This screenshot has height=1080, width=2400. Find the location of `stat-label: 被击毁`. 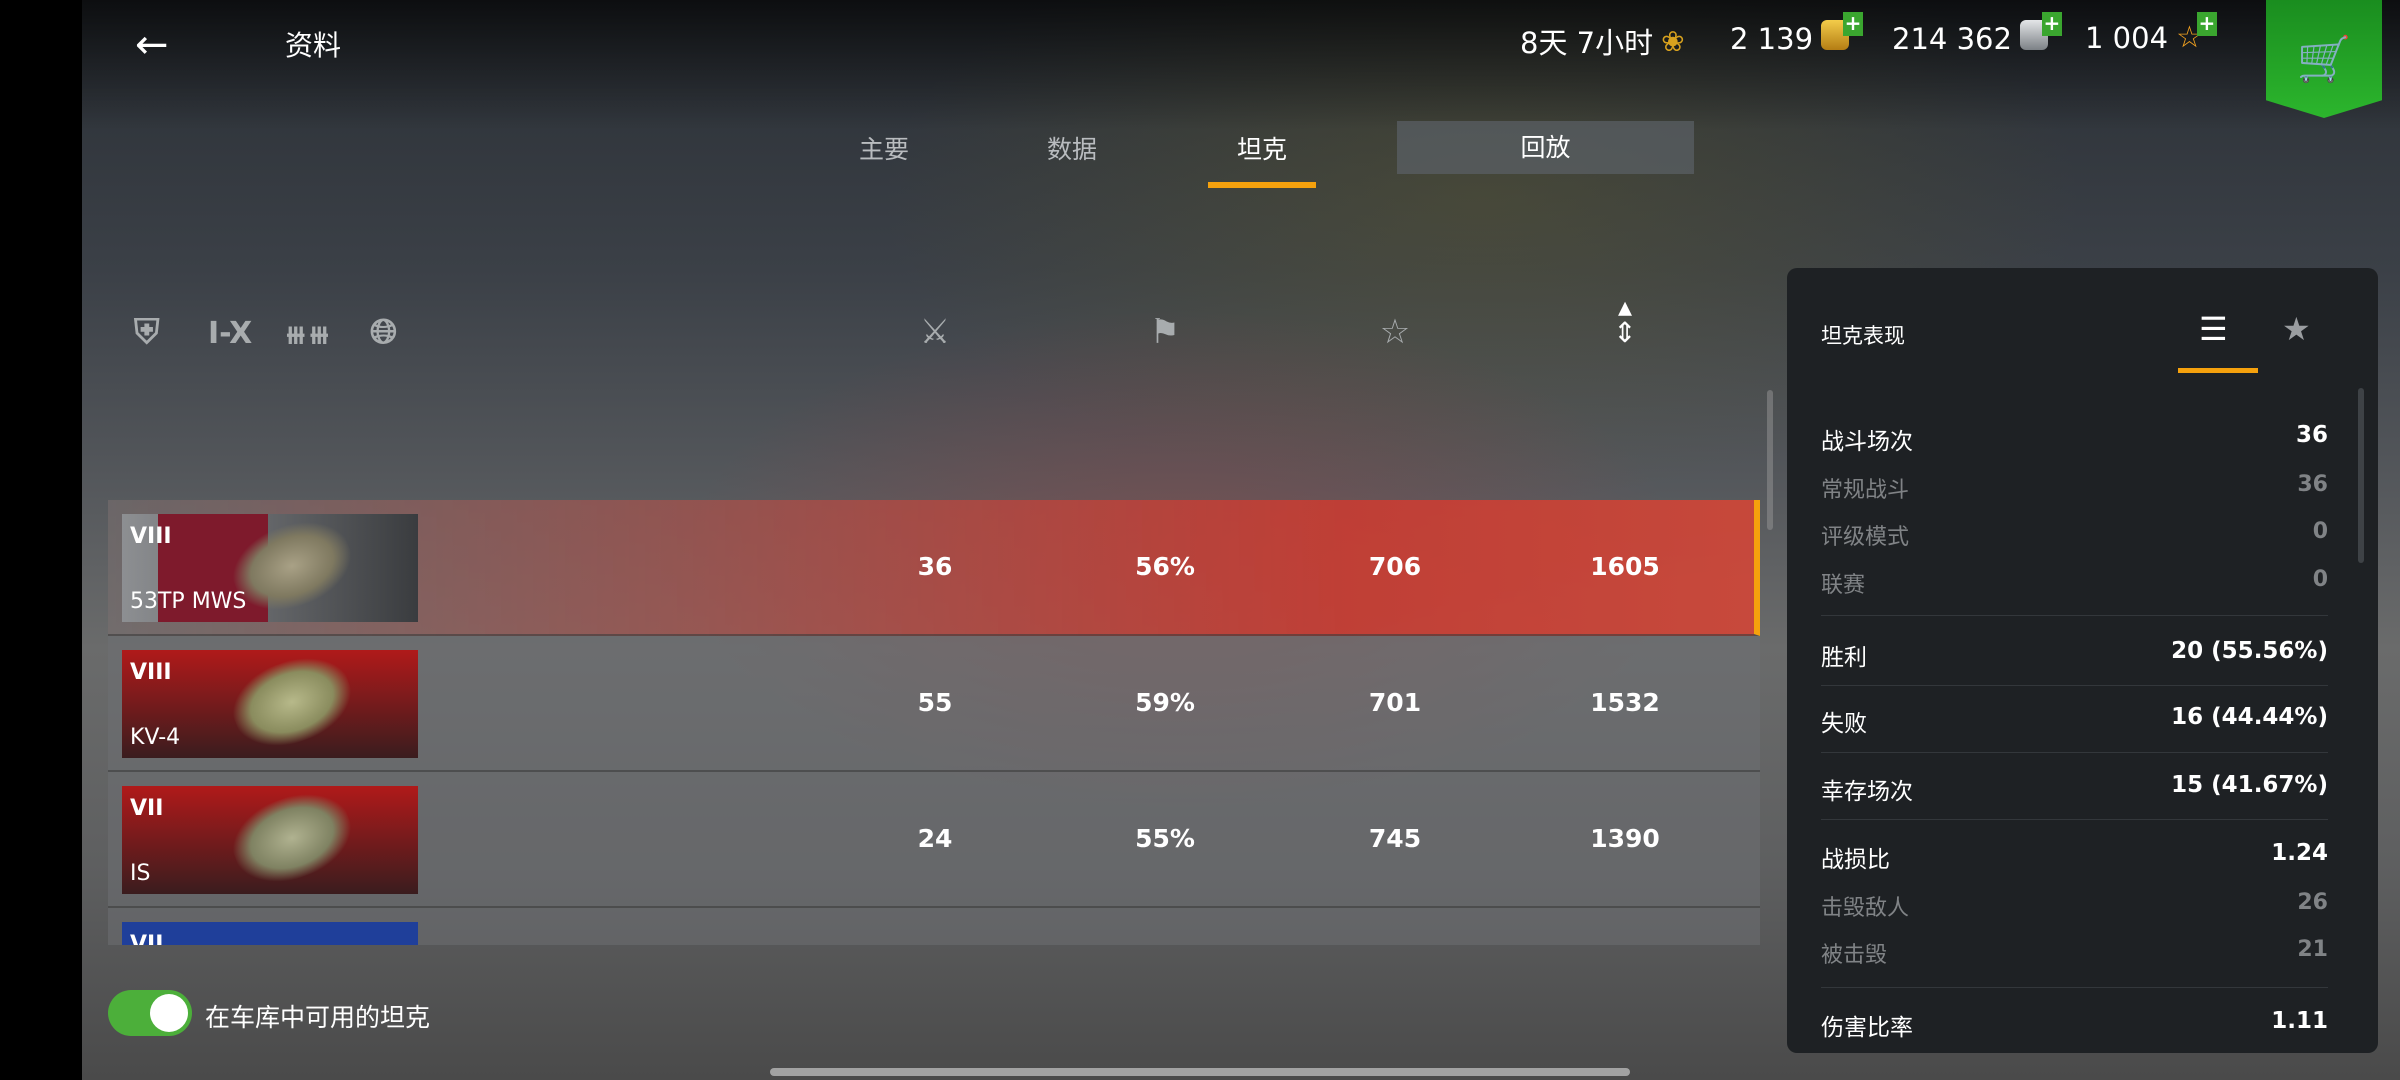

stat-label: 被击毁 is located at coordinates (1854, 955).